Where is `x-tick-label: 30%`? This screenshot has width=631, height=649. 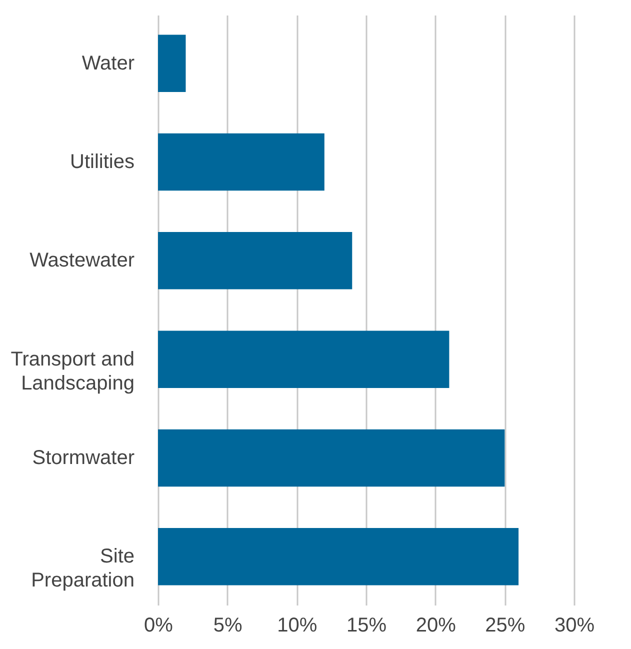 x-tick-label: 30% is located at coordinates (574, 625).